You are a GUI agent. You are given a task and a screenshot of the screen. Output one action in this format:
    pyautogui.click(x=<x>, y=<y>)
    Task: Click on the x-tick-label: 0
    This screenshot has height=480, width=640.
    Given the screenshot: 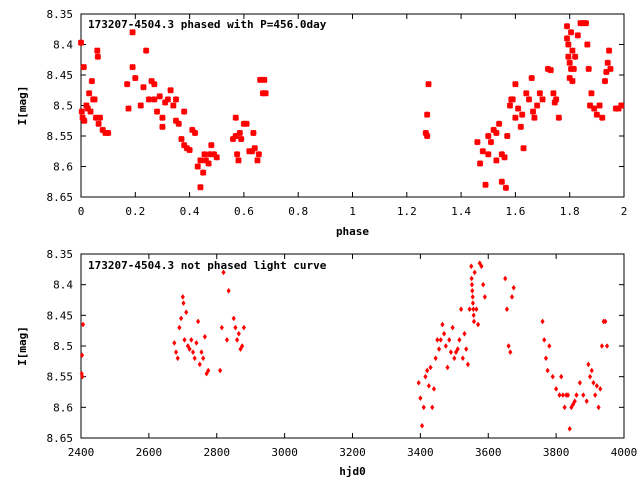 What is the action you would take?
    pyautogui.click(x=81, y=211)
    